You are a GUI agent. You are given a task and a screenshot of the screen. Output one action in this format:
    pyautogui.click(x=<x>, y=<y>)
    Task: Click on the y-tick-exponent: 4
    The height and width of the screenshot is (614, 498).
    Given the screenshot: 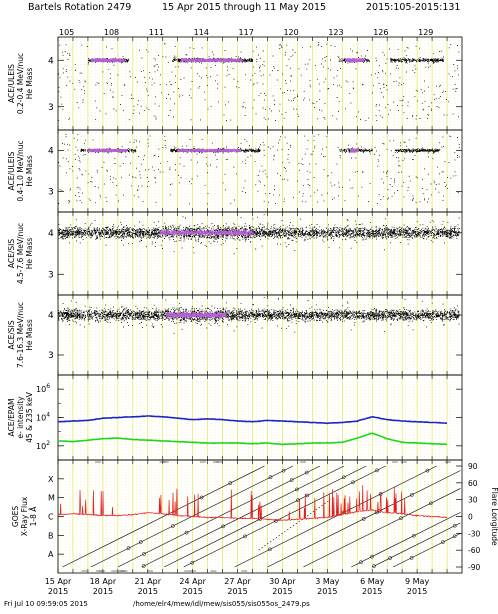 What is the action you would take?
    pyautogui.click(x=48, y=415)
    